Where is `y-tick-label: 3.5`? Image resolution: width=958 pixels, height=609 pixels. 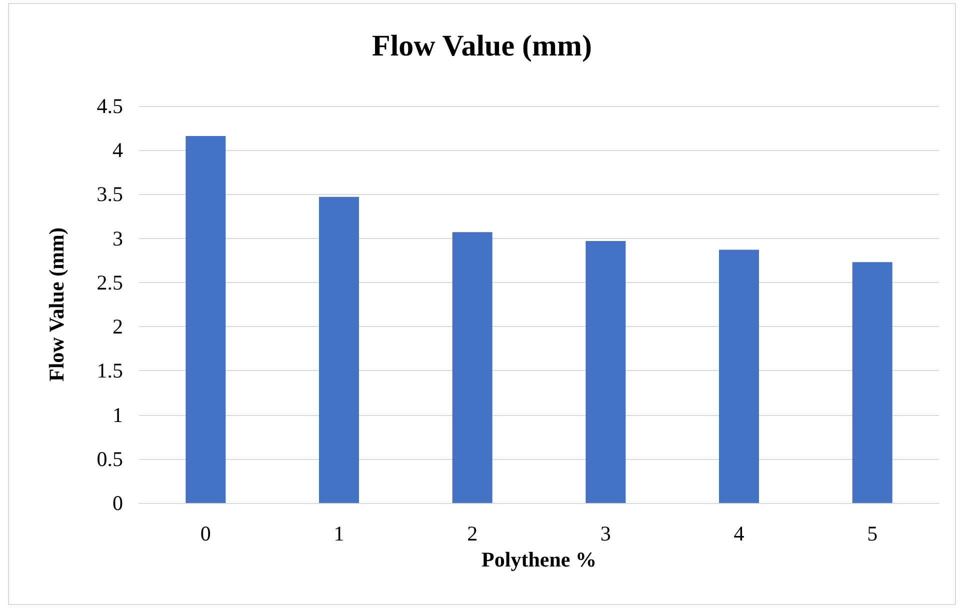 y-tick-label: 3.5 is located at coordinates (109, 194).